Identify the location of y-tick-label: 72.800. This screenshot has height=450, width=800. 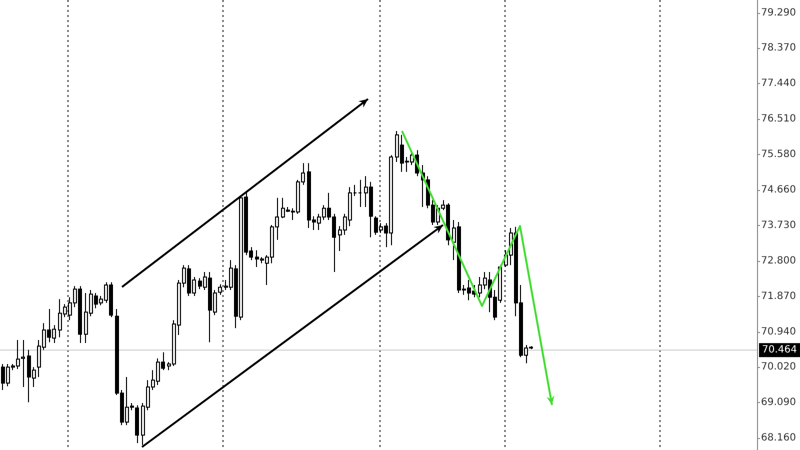
(778, 260).